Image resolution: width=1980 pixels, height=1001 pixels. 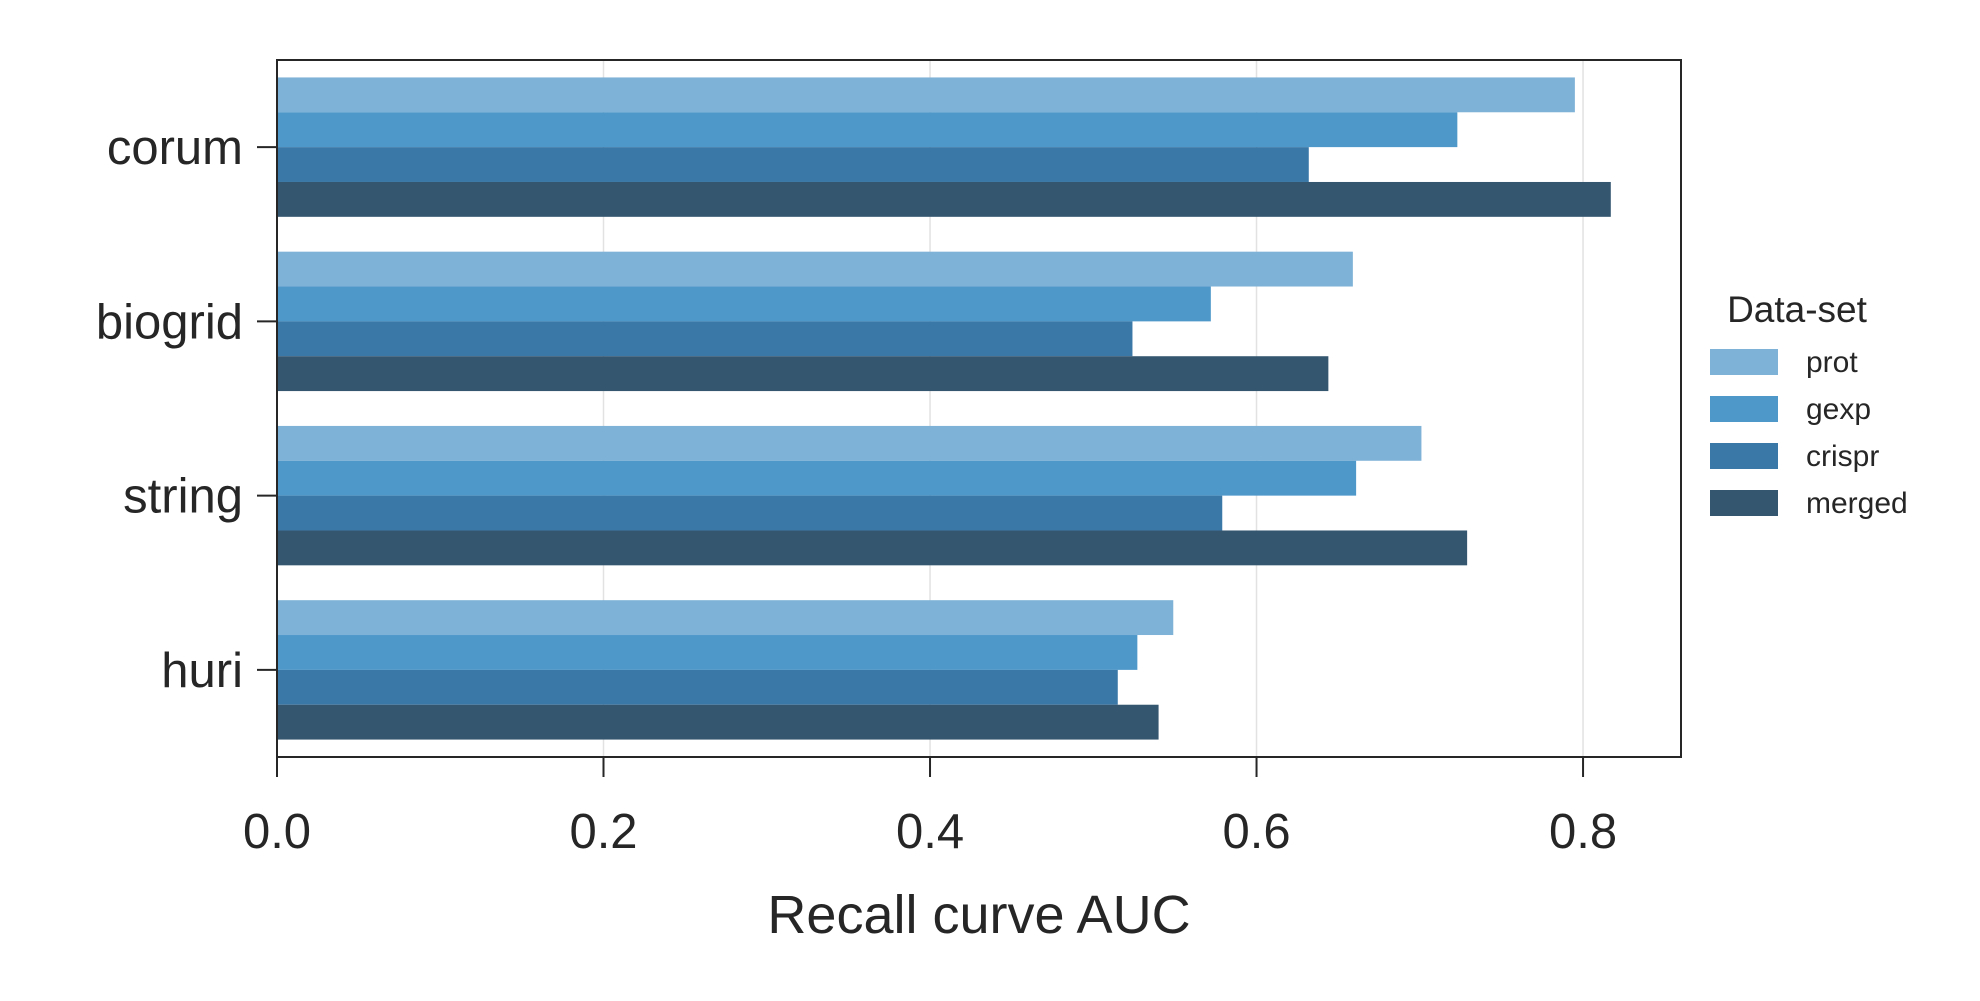 What do you see at coordinates (603, 832) in the screenshot?
I see `x-tick-label-1: 0.2` at bounding box center [603, 832].